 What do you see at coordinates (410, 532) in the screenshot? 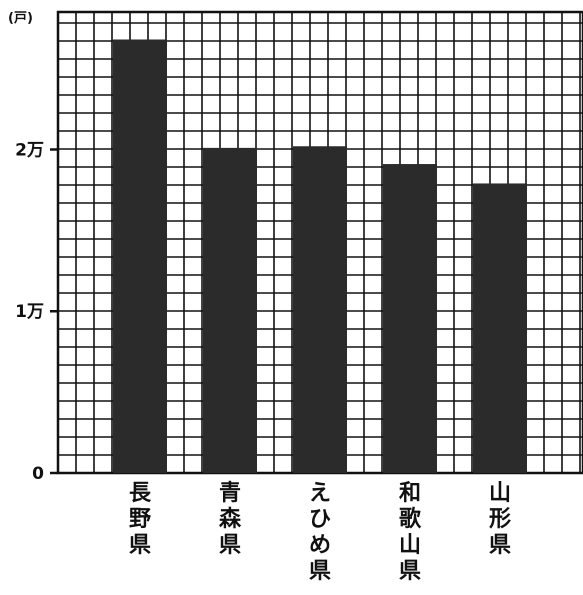
I see `x-tick-label: 和歌山県` at bounding box center [410, 532].